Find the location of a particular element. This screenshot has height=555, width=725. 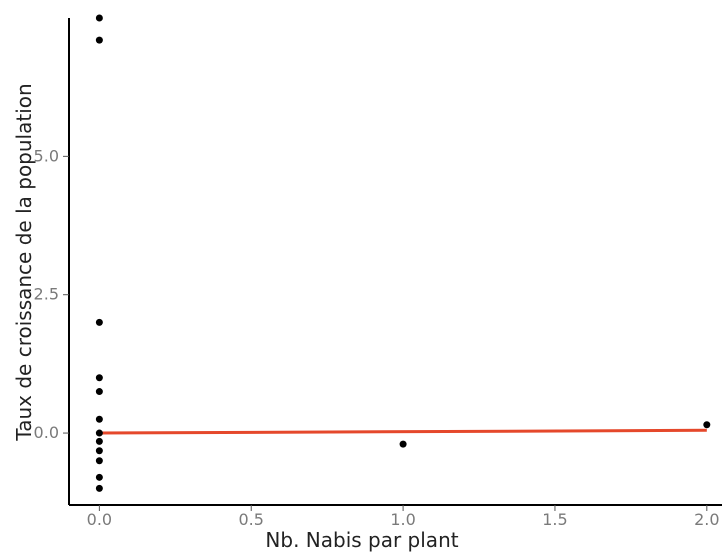

y-axis-title: Taux de croissance de la population is located at coordinates (24, 262).